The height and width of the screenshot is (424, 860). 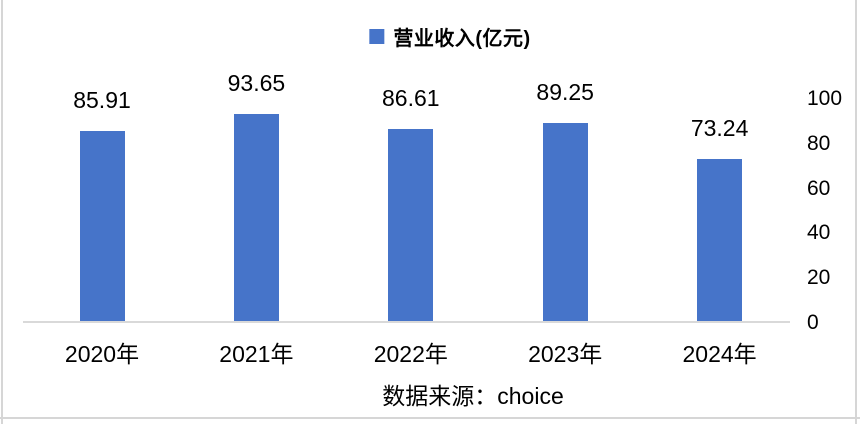 I want to click on y-axis-tick-label: 100, so click(x=825, y=99).